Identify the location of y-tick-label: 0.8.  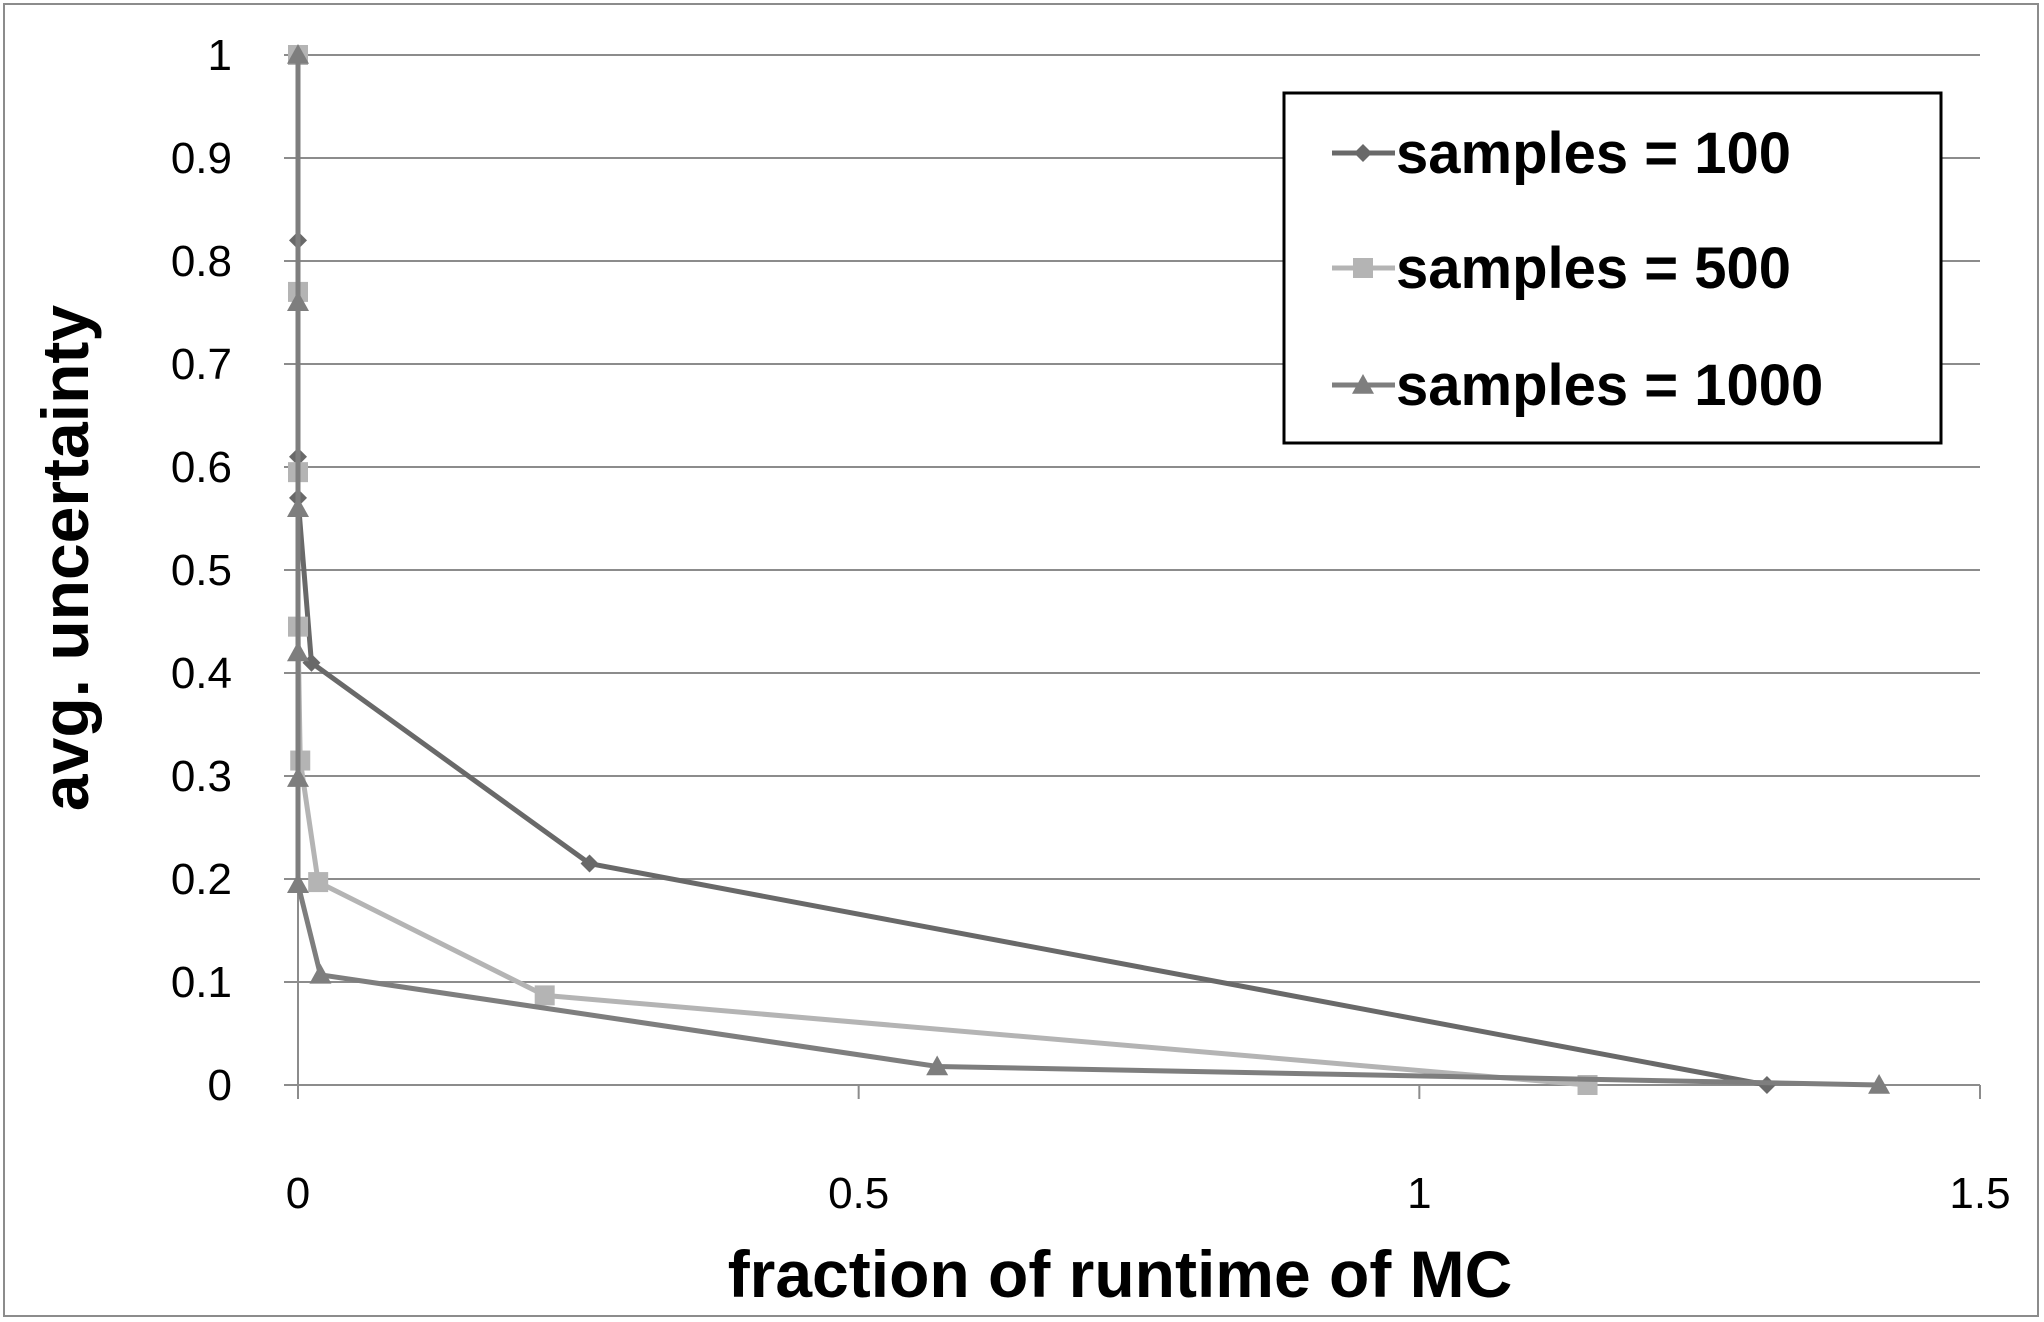
(201, 261).